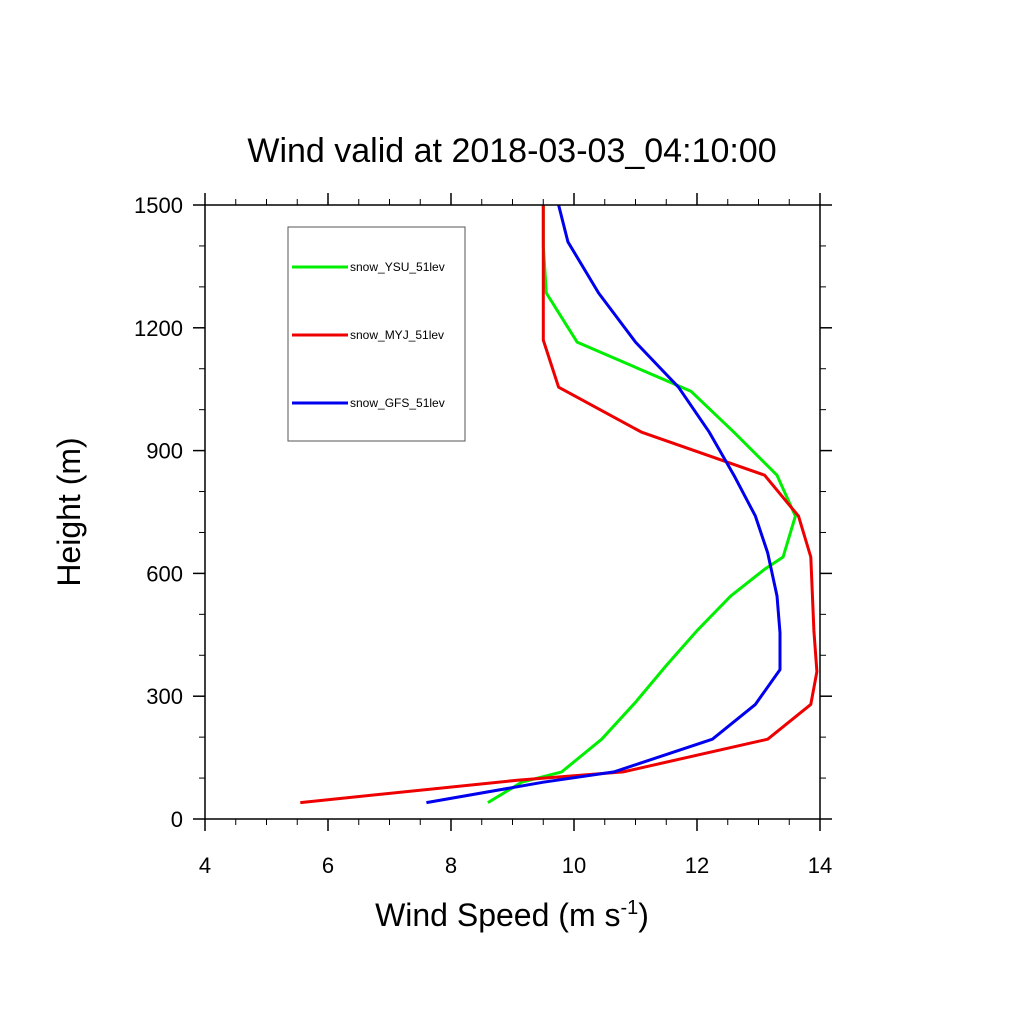  What do you see at coordinates (397, 267) in the screenshot?
I see `legend-label: snow_YSU_51lev` at bounding box center [397, 267].